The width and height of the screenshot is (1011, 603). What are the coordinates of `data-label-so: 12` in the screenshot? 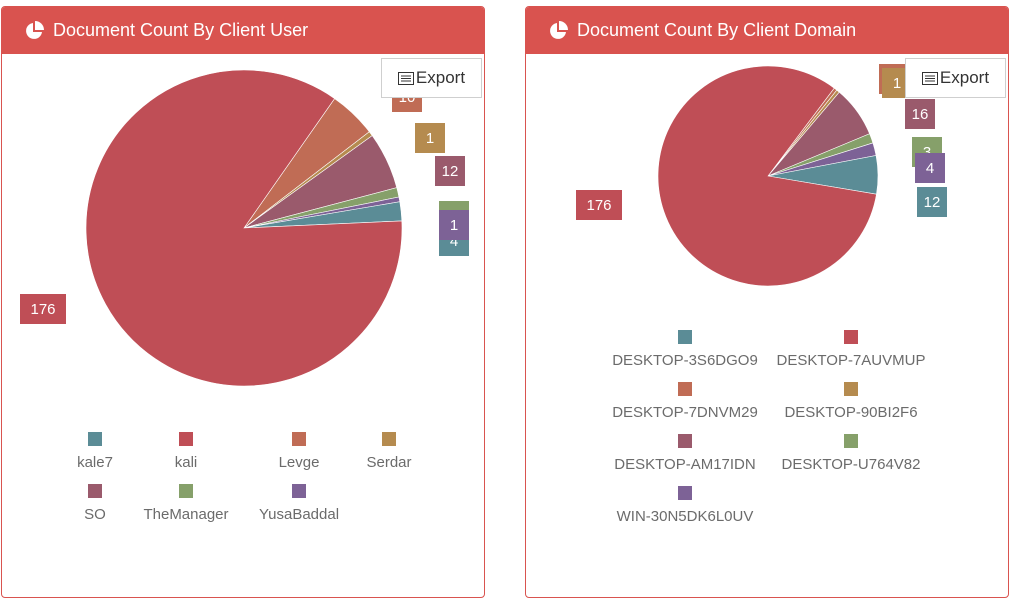 It's located at (450, 171).